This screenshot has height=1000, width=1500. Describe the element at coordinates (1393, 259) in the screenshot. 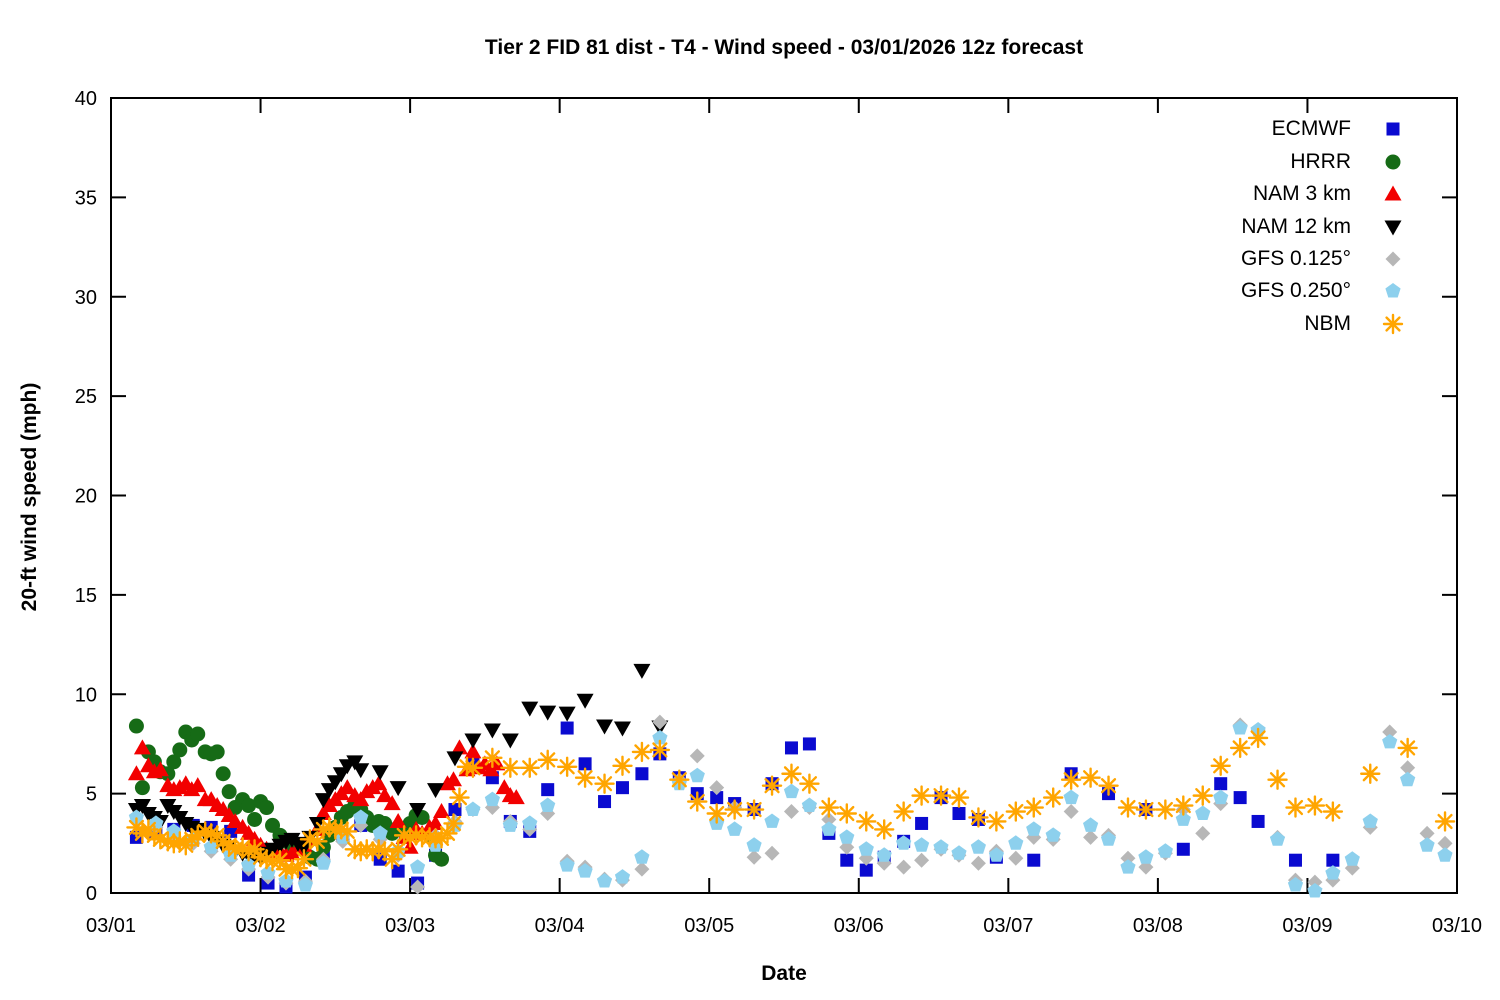

I see `gfs-0125-legend-marker-glyph` at that location.